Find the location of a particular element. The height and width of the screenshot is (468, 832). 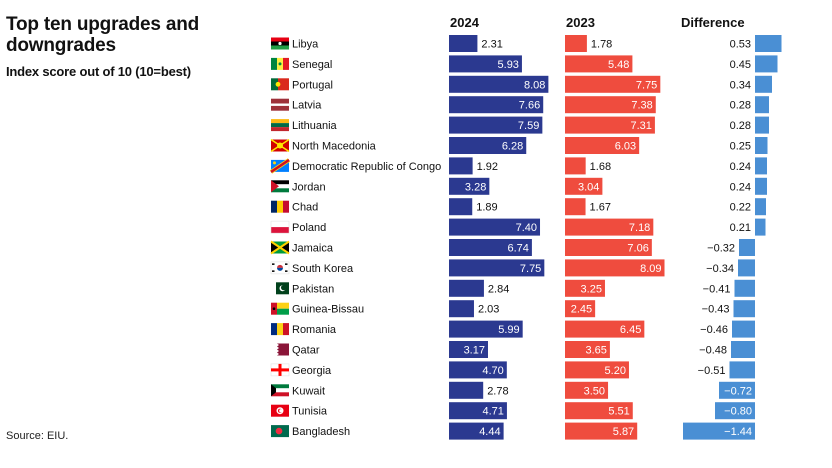

chart-row: Lithuania 7.59 7.31 0.28 is located at coordinates (520, 125).